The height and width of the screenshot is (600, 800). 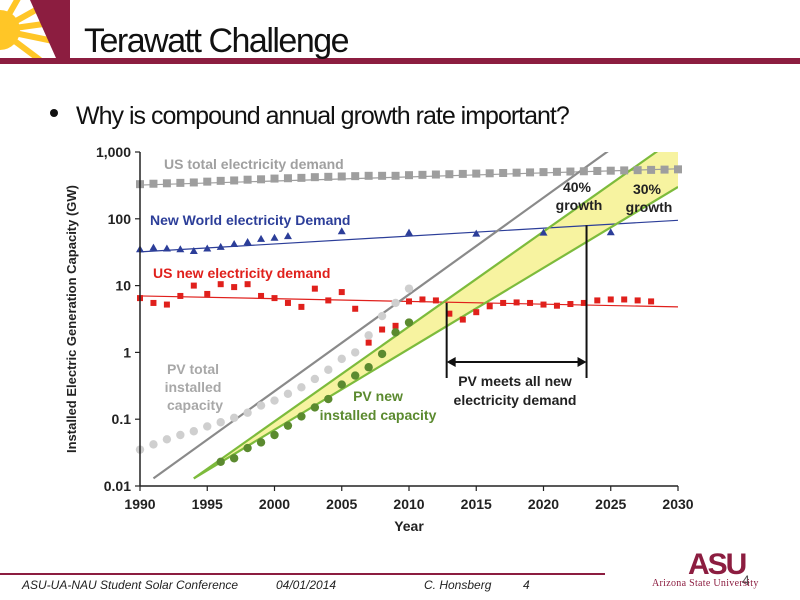 I want to click on trend-line, so click(x=409, y=236).